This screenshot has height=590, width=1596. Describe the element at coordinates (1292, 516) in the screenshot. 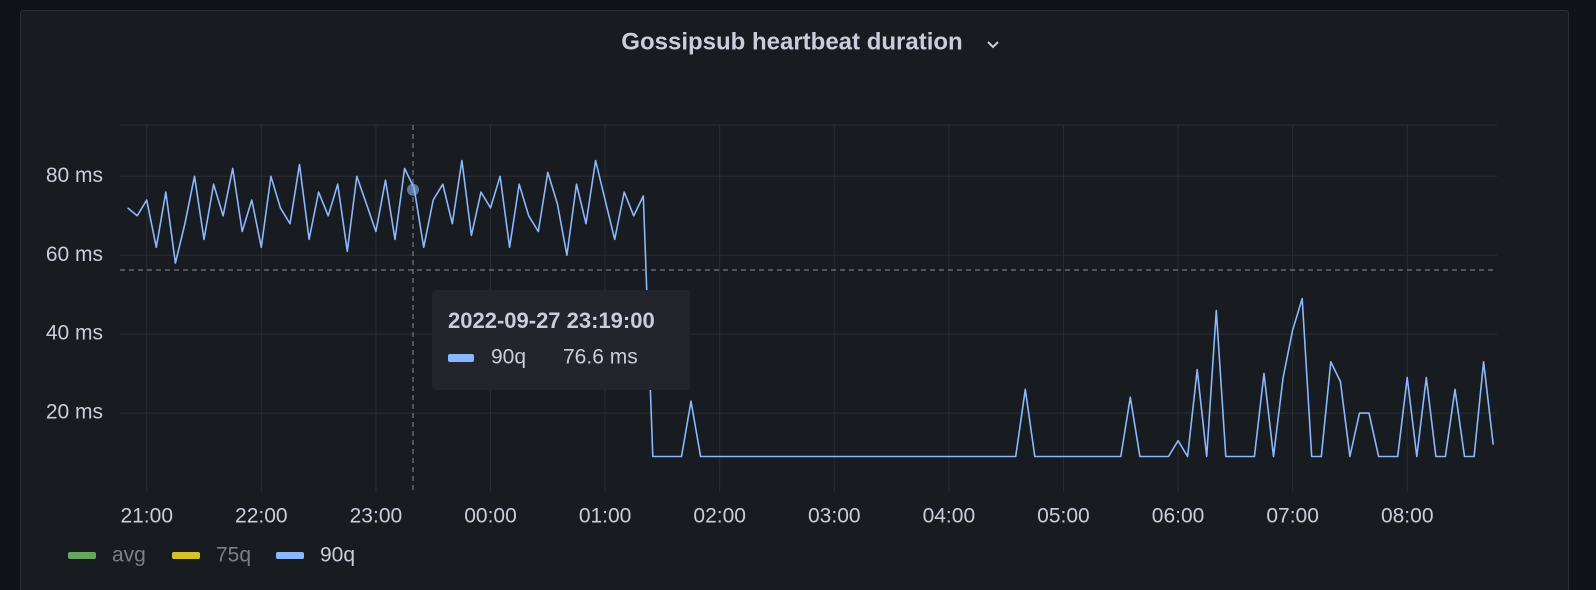

I see `x-tick-label: 07:00` at that location.